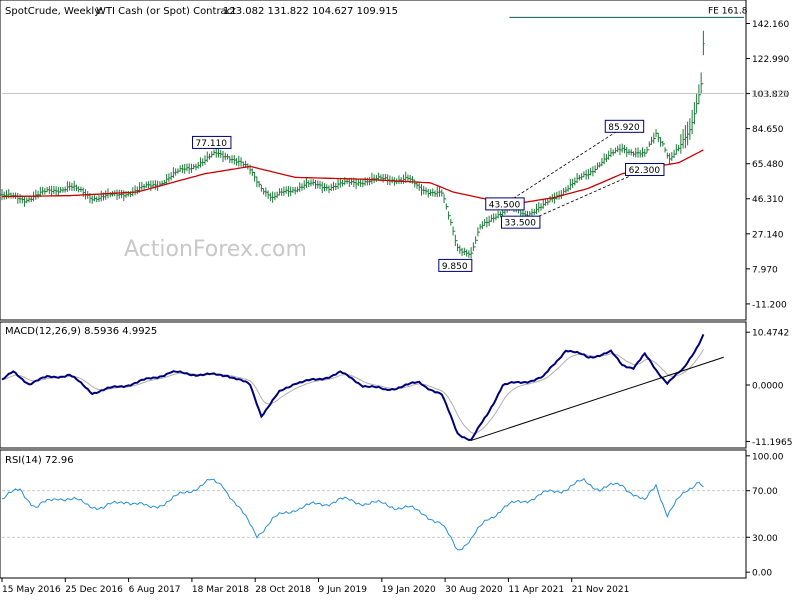 This screenshot has width=800, height=604. What do you see at coordinates (343, 590) in the screenshot?
I see `x-axis-label: 9 Jun 2019` at bounding box center [343, 590].